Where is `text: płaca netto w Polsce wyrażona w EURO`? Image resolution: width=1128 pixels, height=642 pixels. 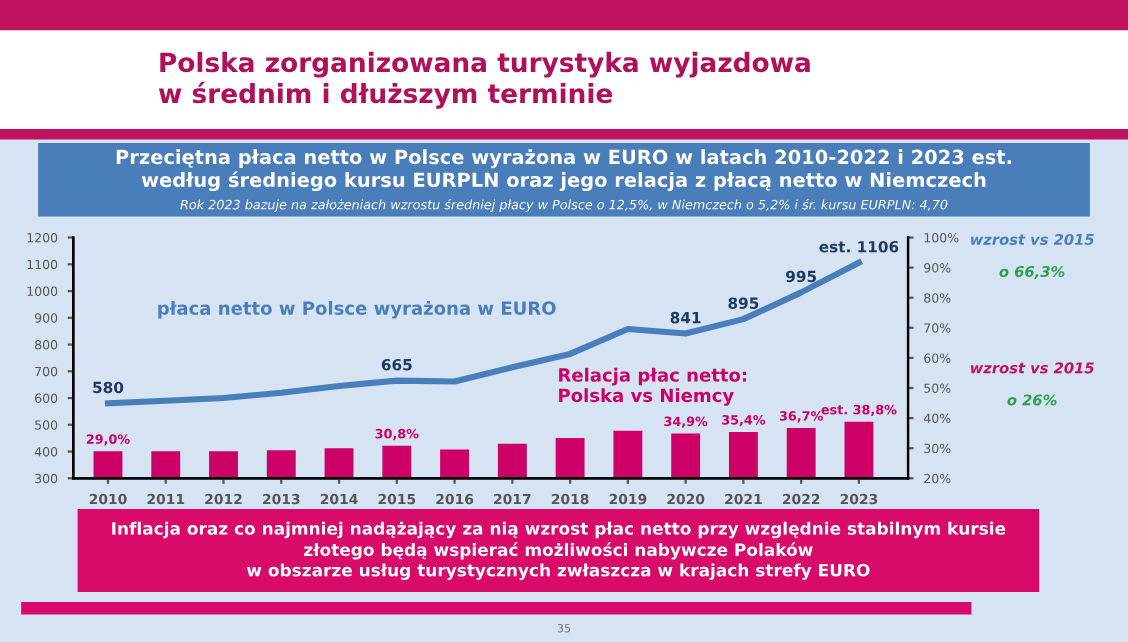 text: płaca netto w Polsce wyrażona w EURO is located at coordinates (357, 309).